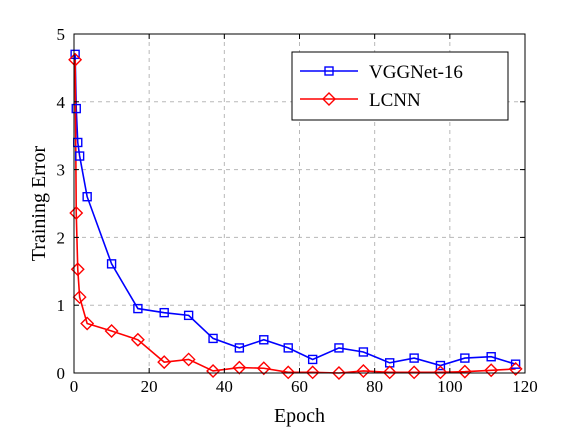  I want to click on x-tick-label: 100, so click(450, 386).